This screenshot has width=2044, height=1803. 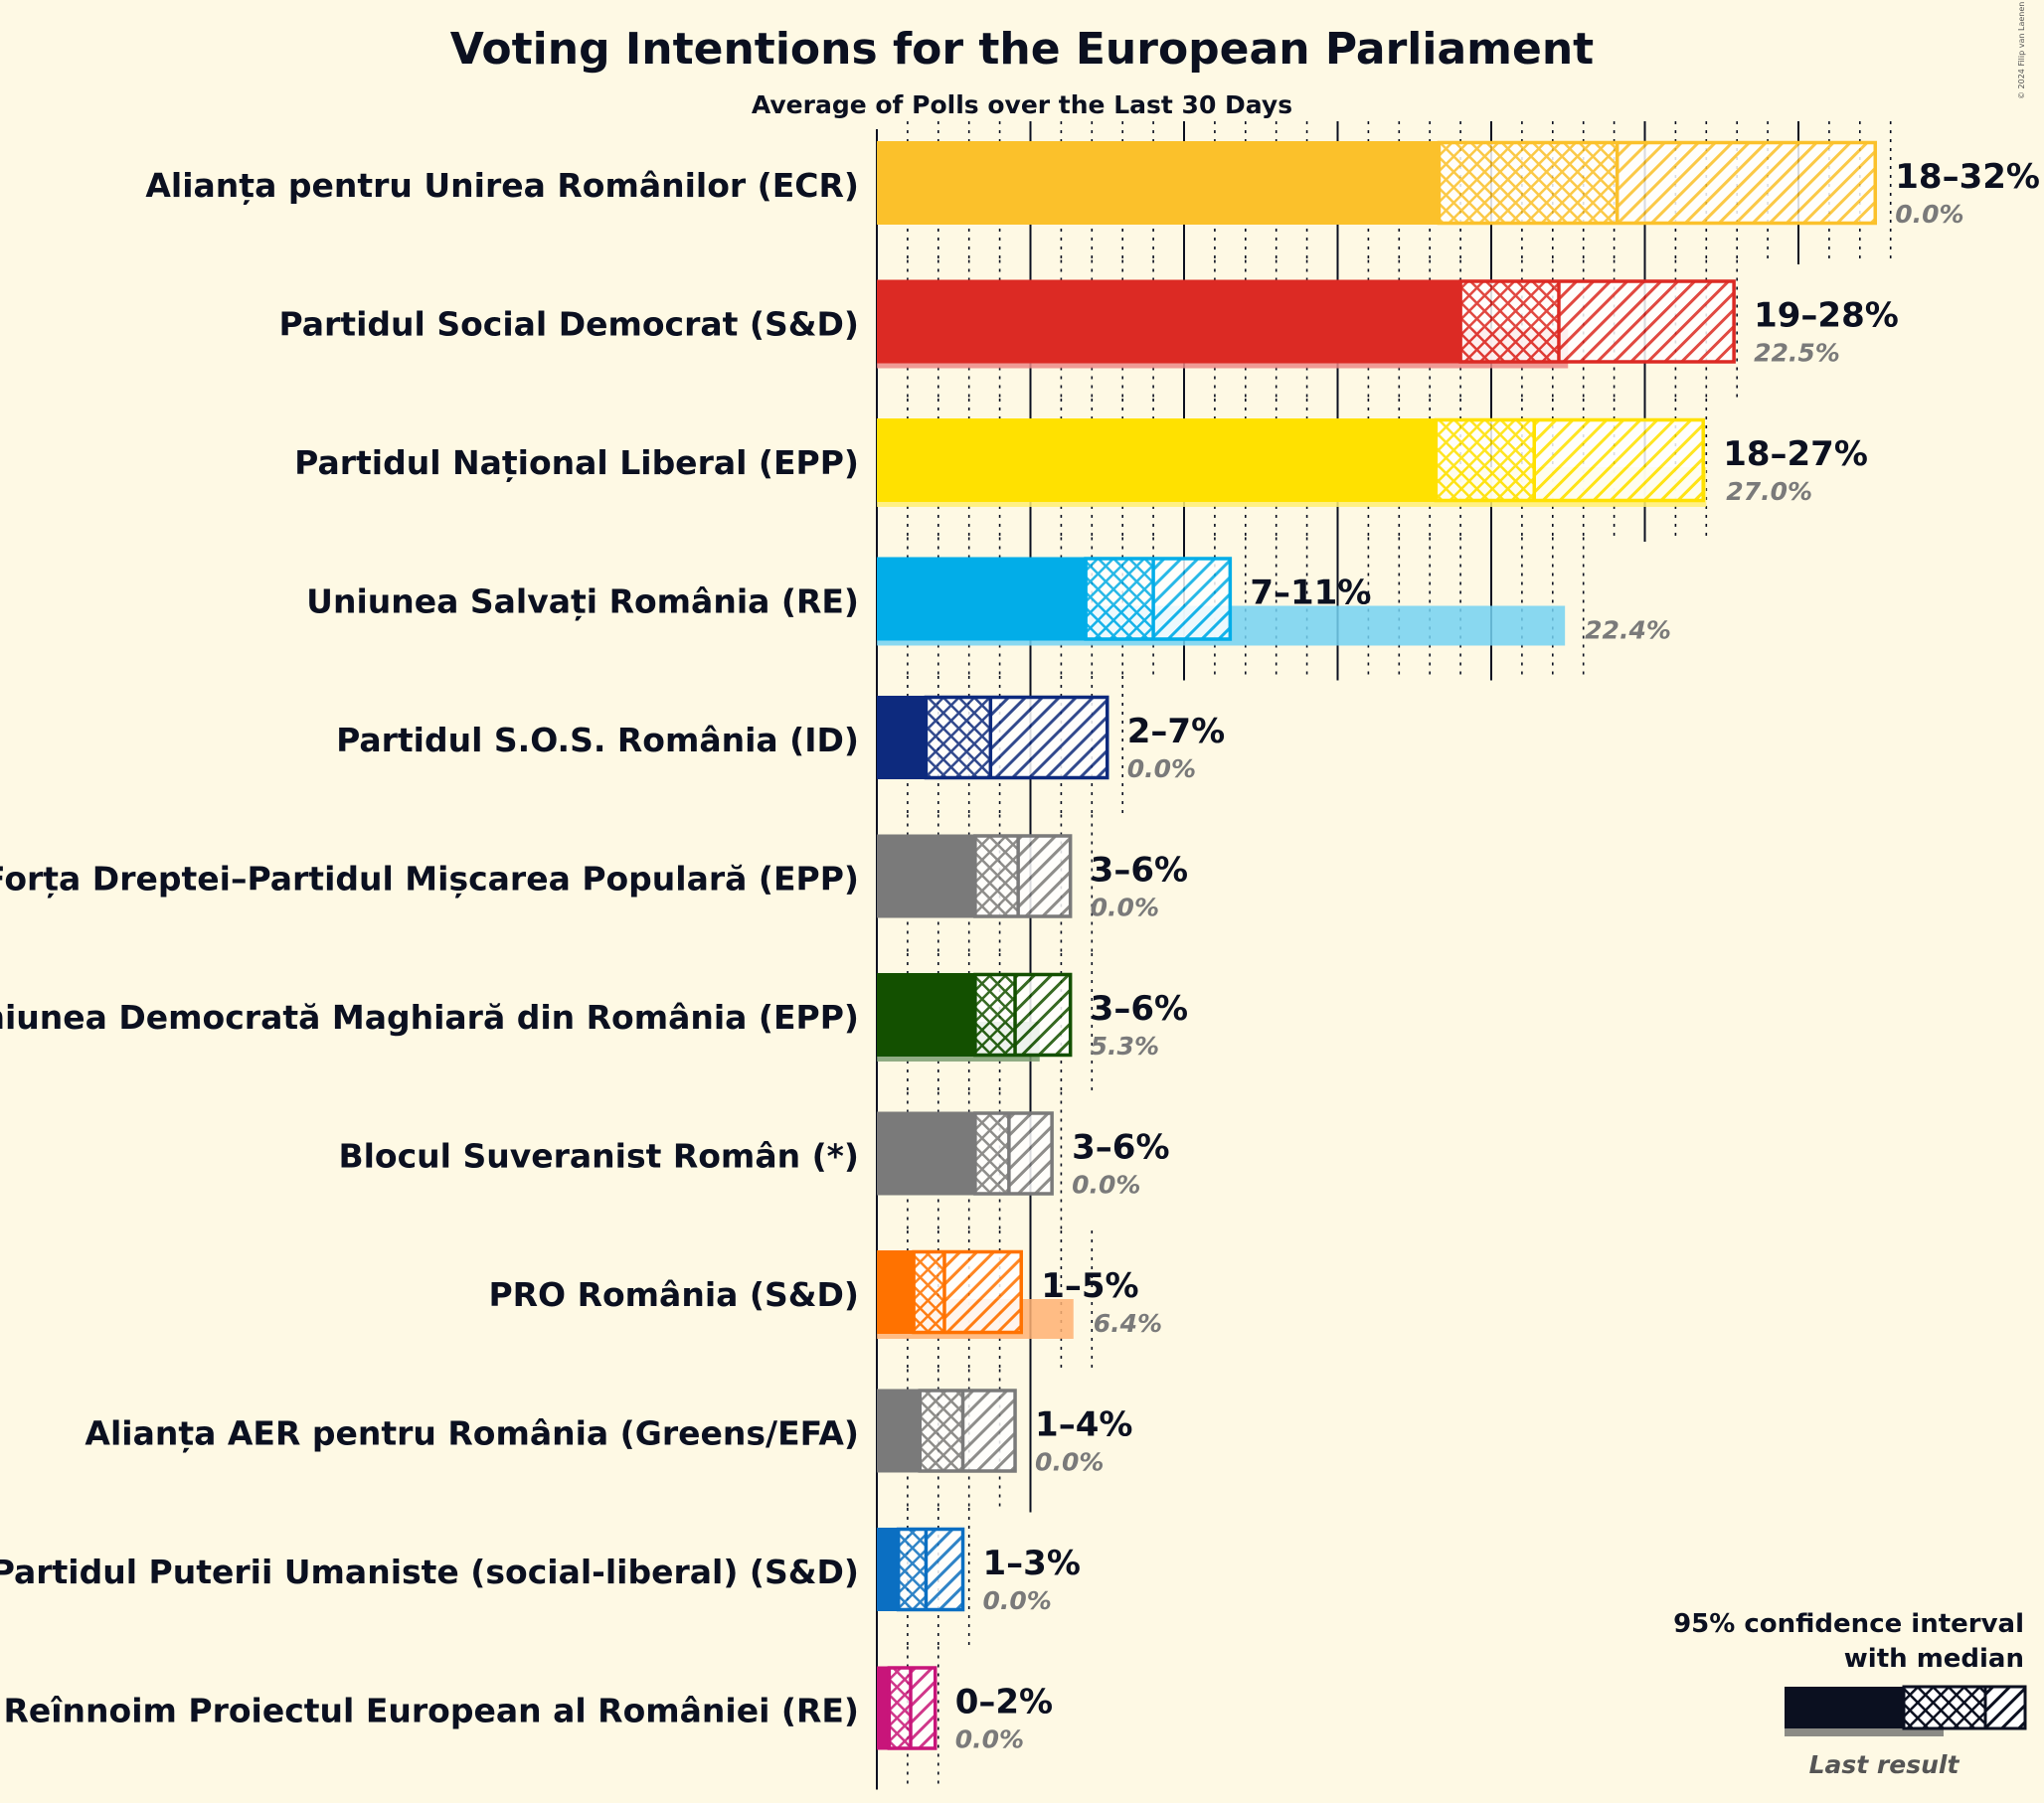 What do you see at coordinates (1022, 104) in the screenshot?
I see `chart-subtitle: Average of Polls over the Last 30 Days` at bounding box center [1022, 104].